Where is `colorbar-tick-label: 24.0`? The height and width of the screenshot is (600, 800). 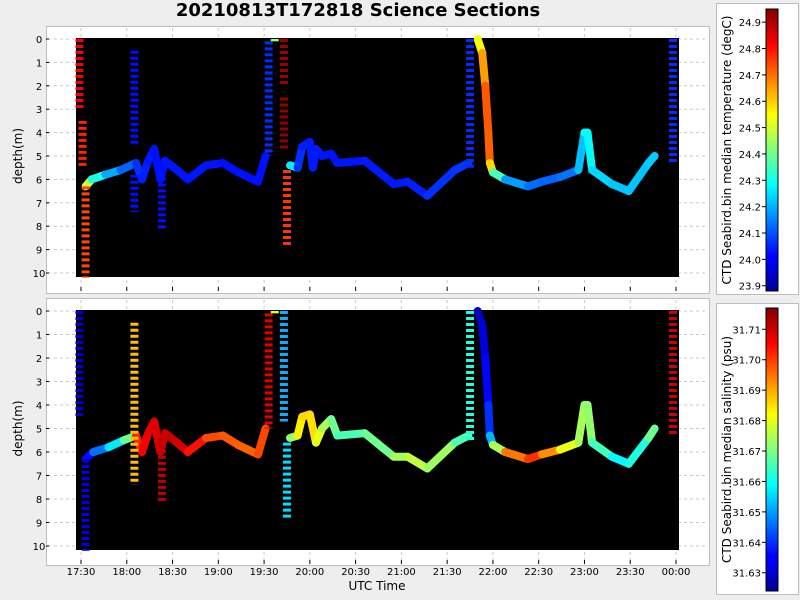 colorbar-tick-label: 24.0 is located at coordinates (750, 260).